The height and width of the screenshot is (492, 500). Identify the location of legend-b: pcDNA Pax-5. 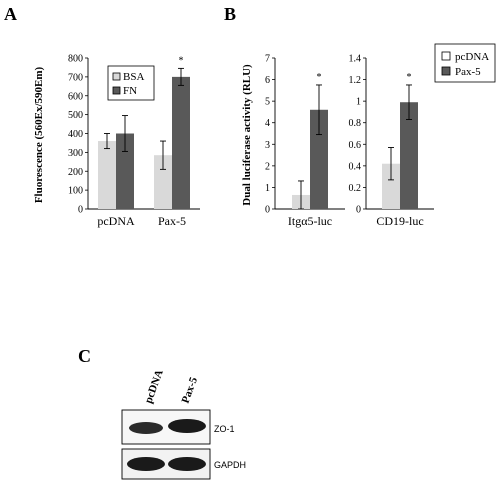
(465, 63).